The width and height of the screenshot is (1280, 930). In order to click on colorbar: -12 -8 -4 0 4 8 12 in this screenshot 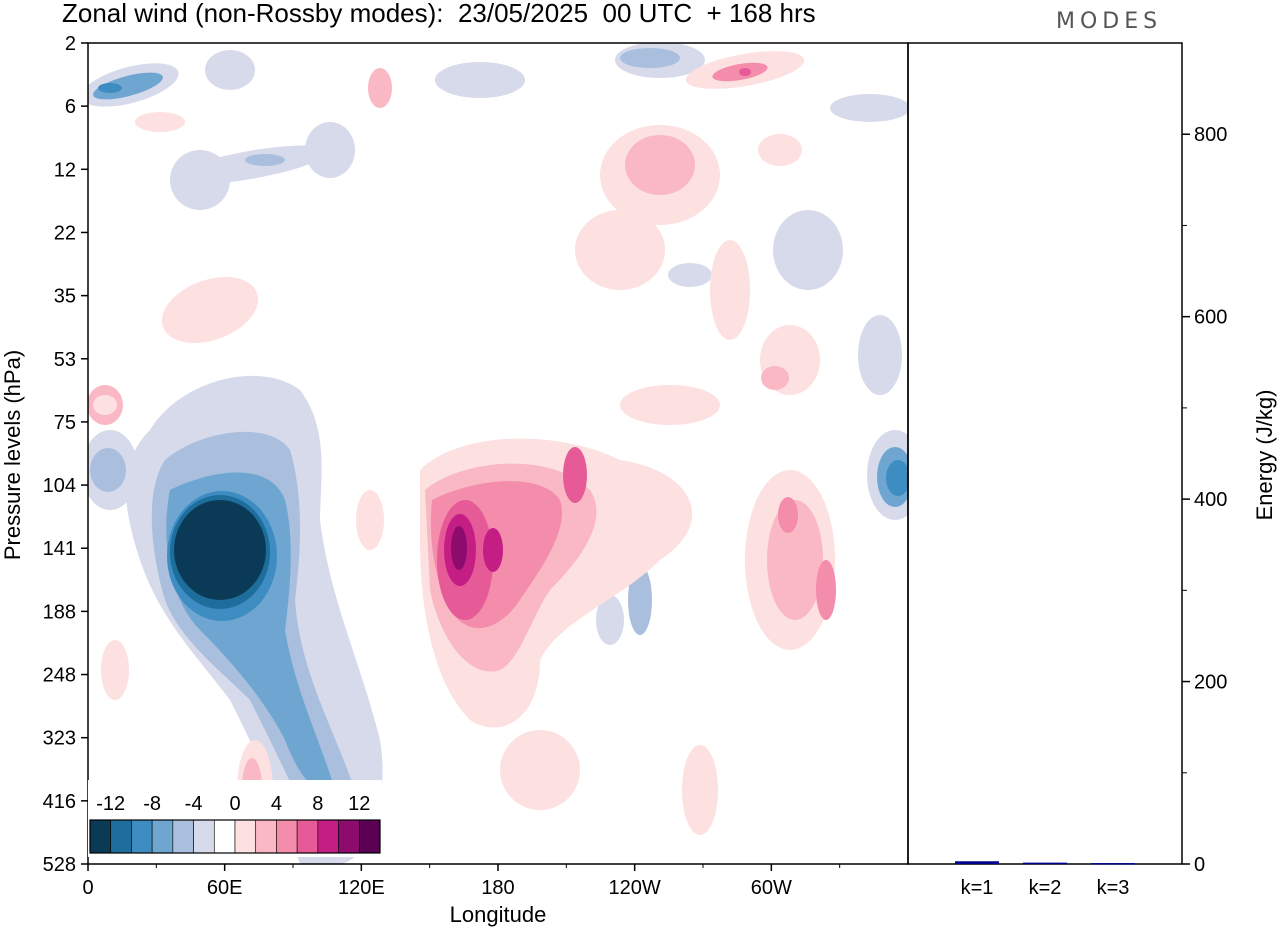, I will do `click(235, 818)`.